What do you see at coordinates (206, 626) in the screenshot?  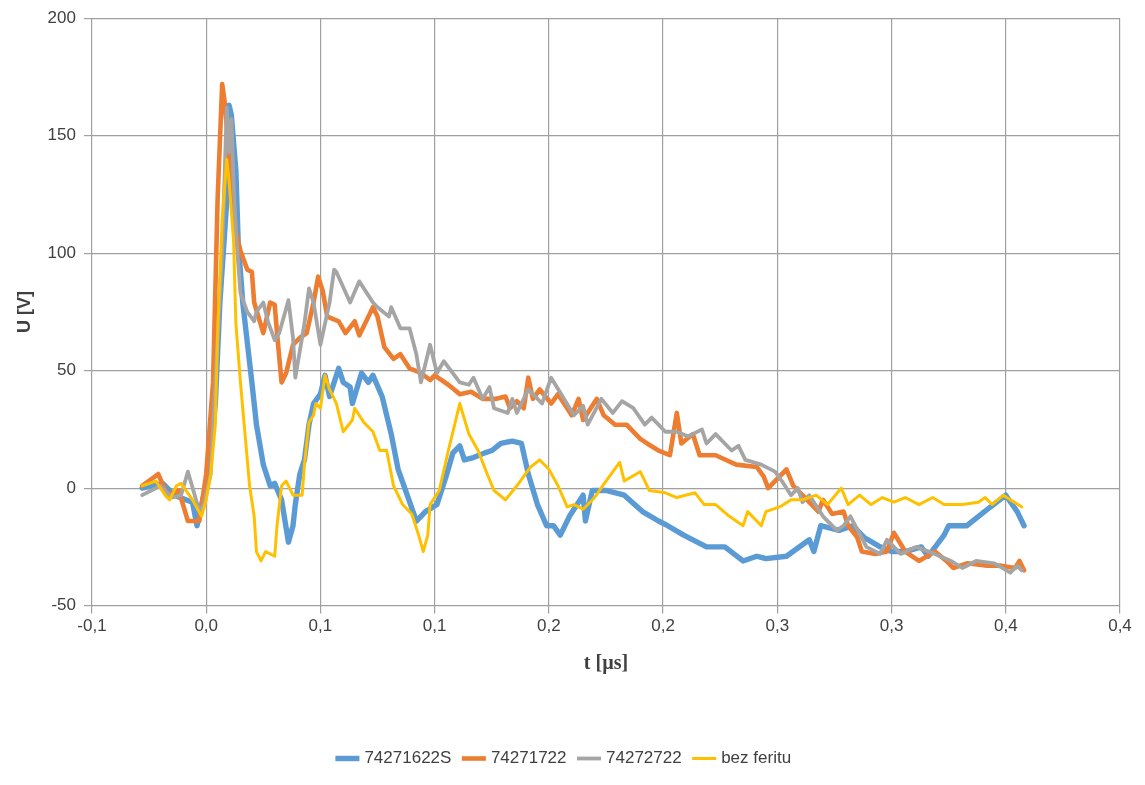 I see `x-tick-label: 0,0` at bounding box center [206, 626].